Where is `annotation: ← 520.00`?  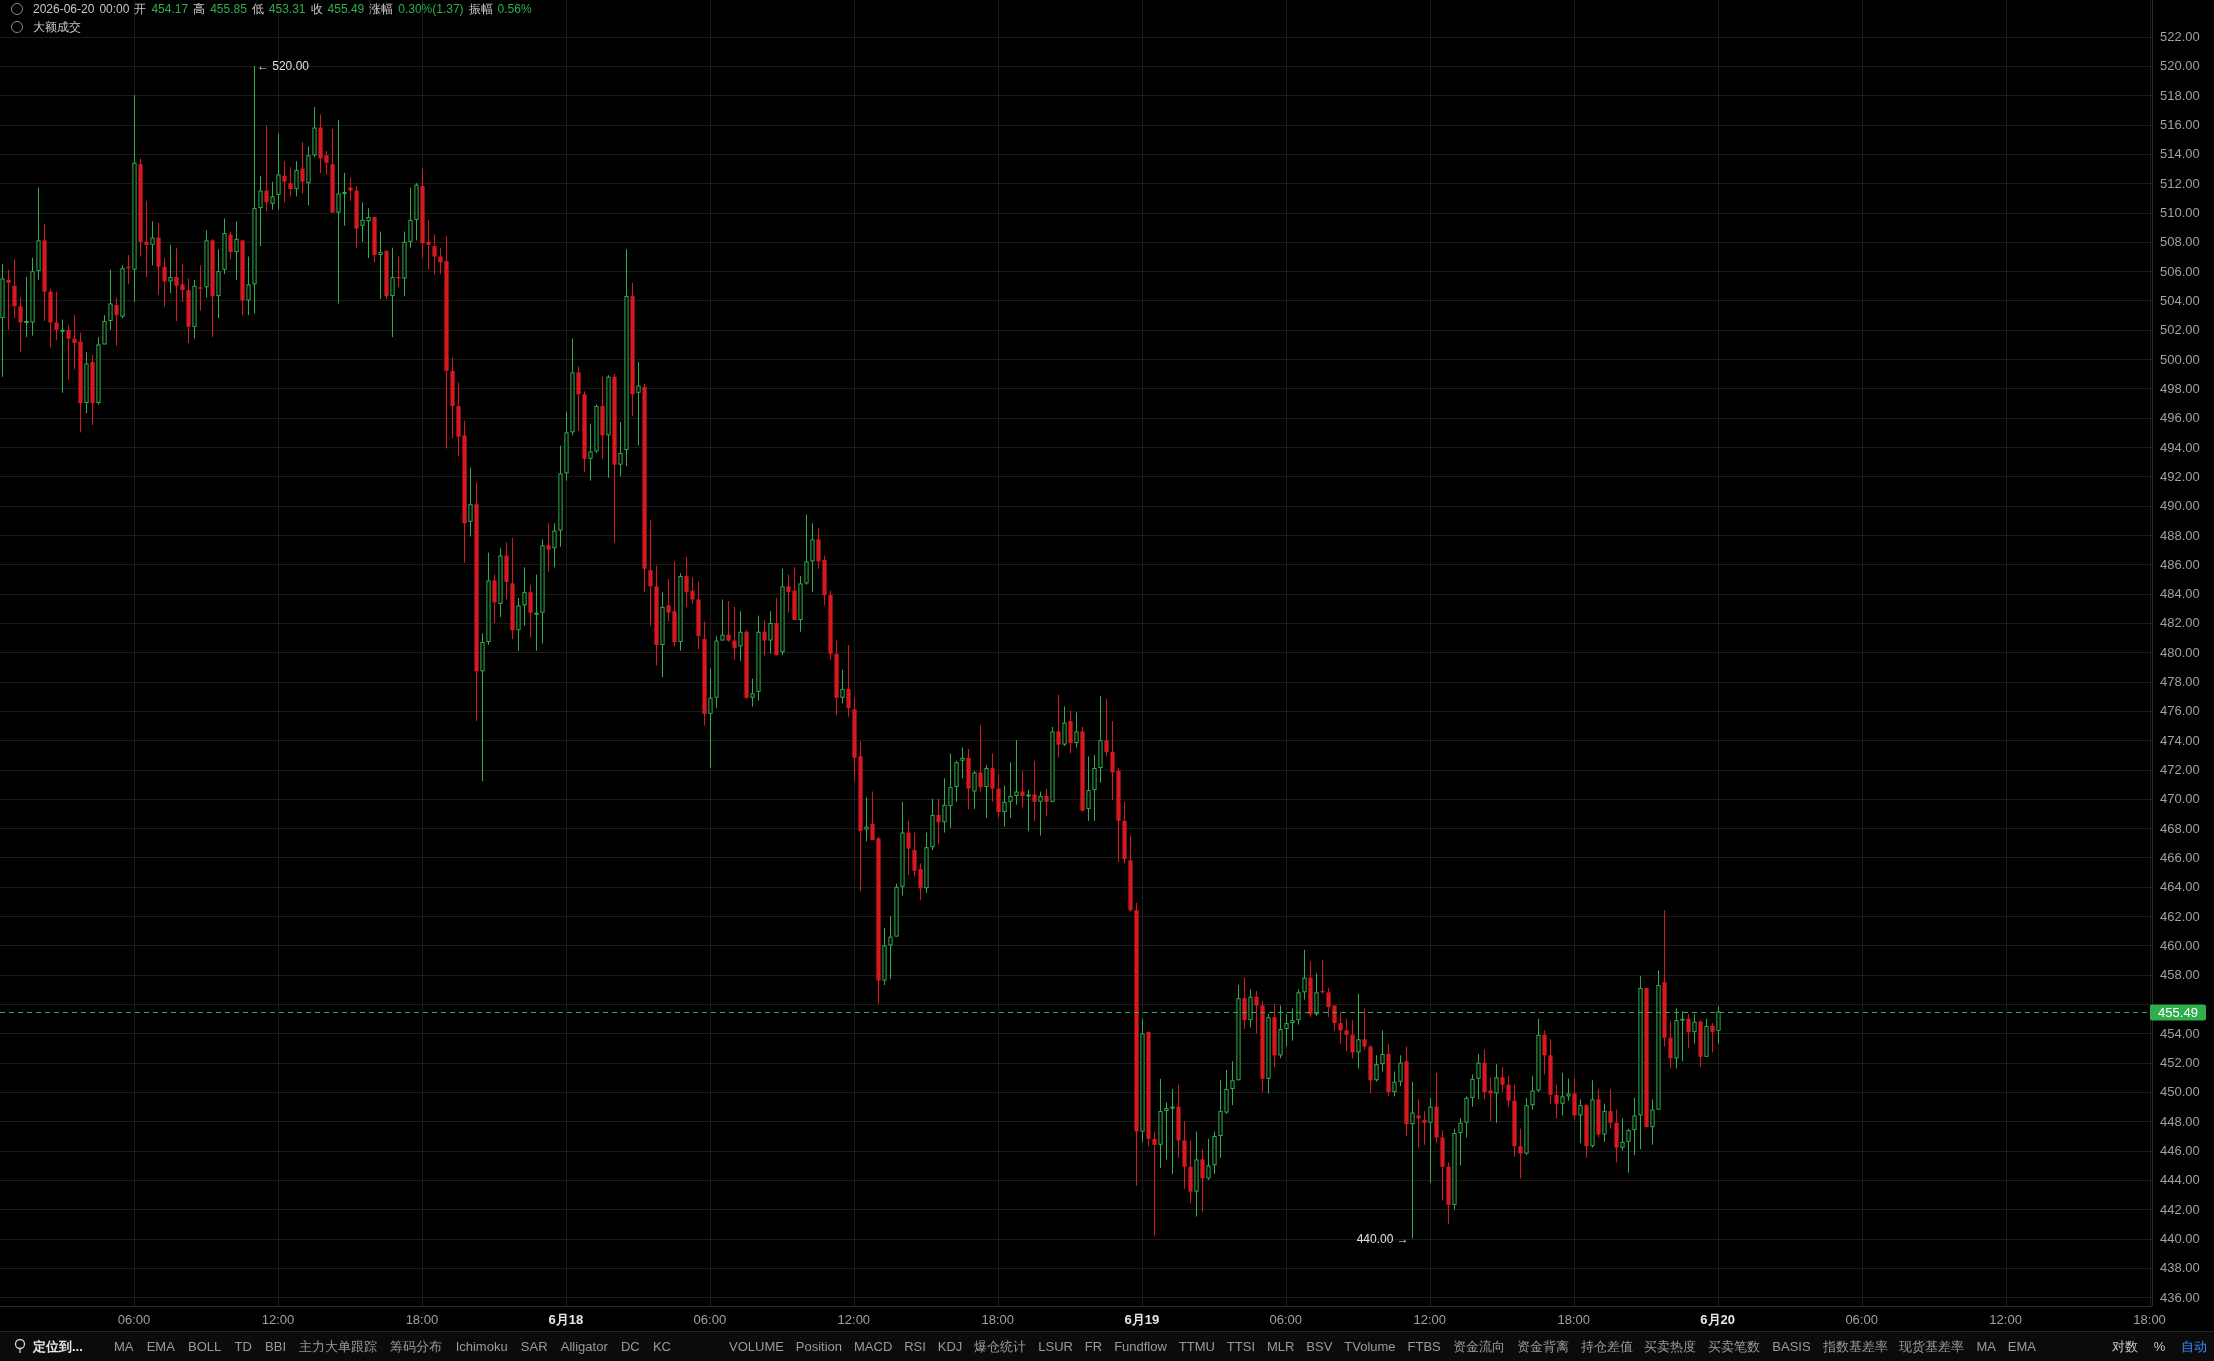 annotation: ← 520.00 is located at coordinates (283, 66).